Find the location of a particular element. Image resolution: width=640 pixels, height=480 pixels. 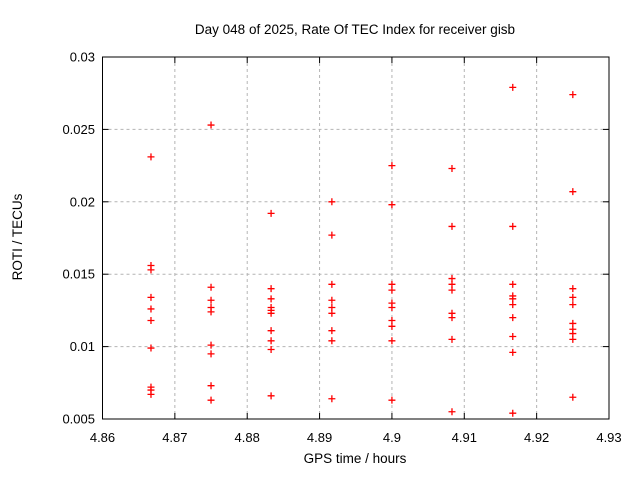

x-tick-label: 4.9 is located at coordinates (392, 437).